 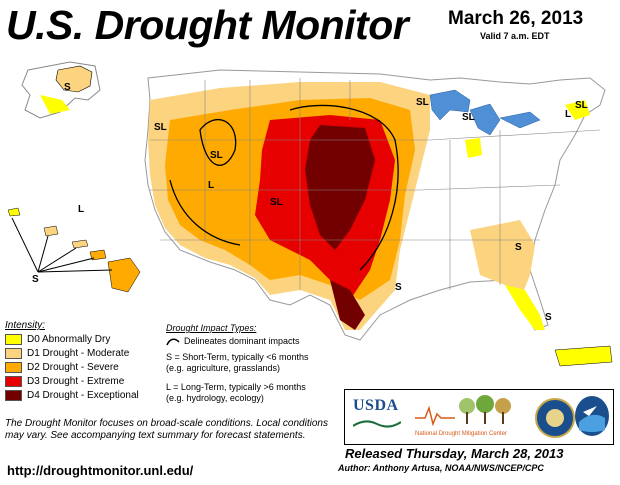 I want to click on release-date: Released Thursday, March 28, 2013, so click(x=454, y=453).